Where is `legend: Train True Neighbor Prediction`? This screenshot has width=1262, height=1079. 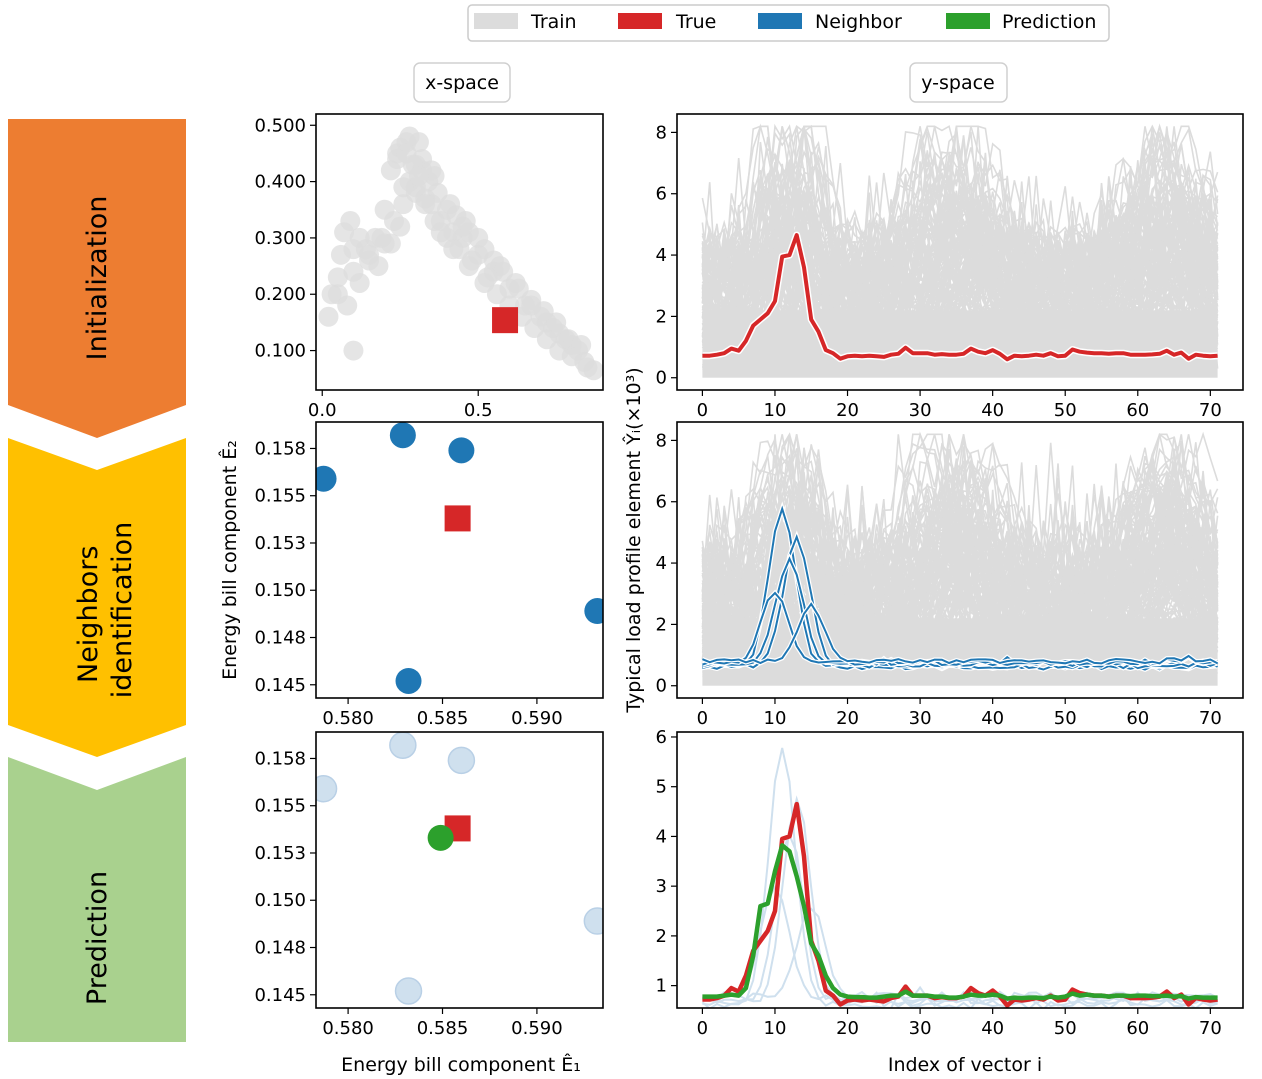 legend: Train True Neighbor Prediction is located at coordinates (788, 23).